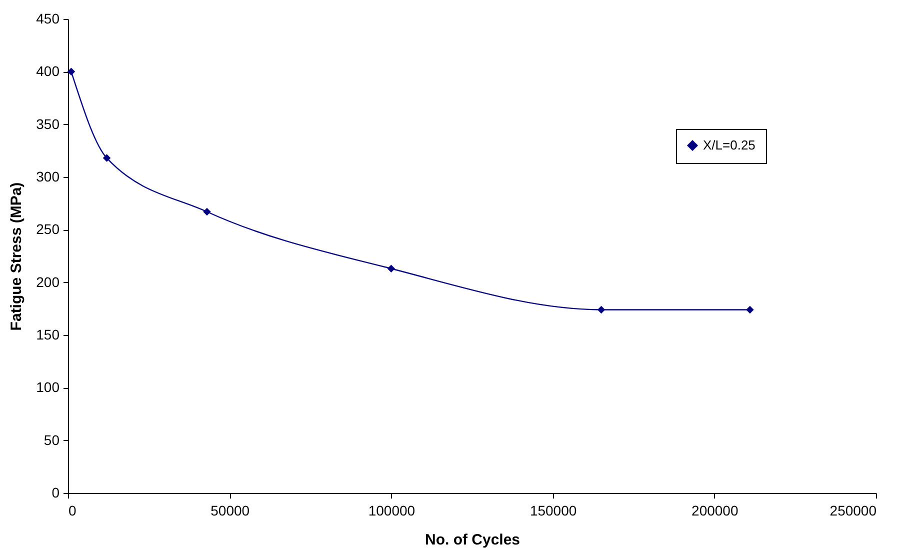 Image resolution: width=911 pixels, height=555 pixels. I want to click on x-tick-label: 250000, so click(853, 510).